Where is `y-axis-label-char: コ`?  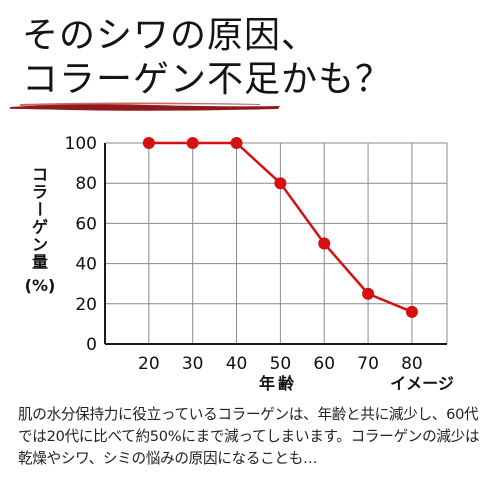 y-axis-label-char: コ is located at coordinates (40, 174).